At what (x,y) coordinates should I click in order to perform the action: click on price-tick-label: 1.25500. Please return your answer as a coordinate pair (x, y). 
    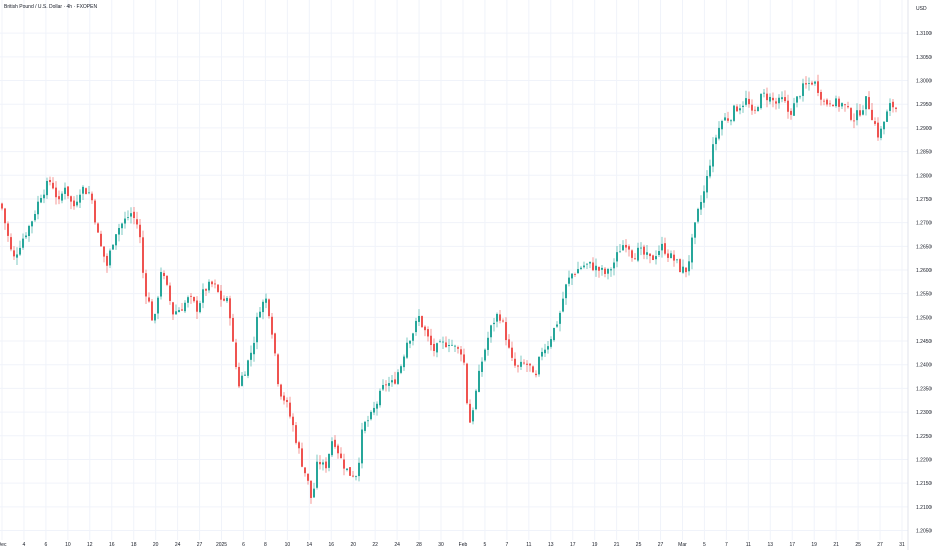
    Looking at the image, I should click on (924, 295).